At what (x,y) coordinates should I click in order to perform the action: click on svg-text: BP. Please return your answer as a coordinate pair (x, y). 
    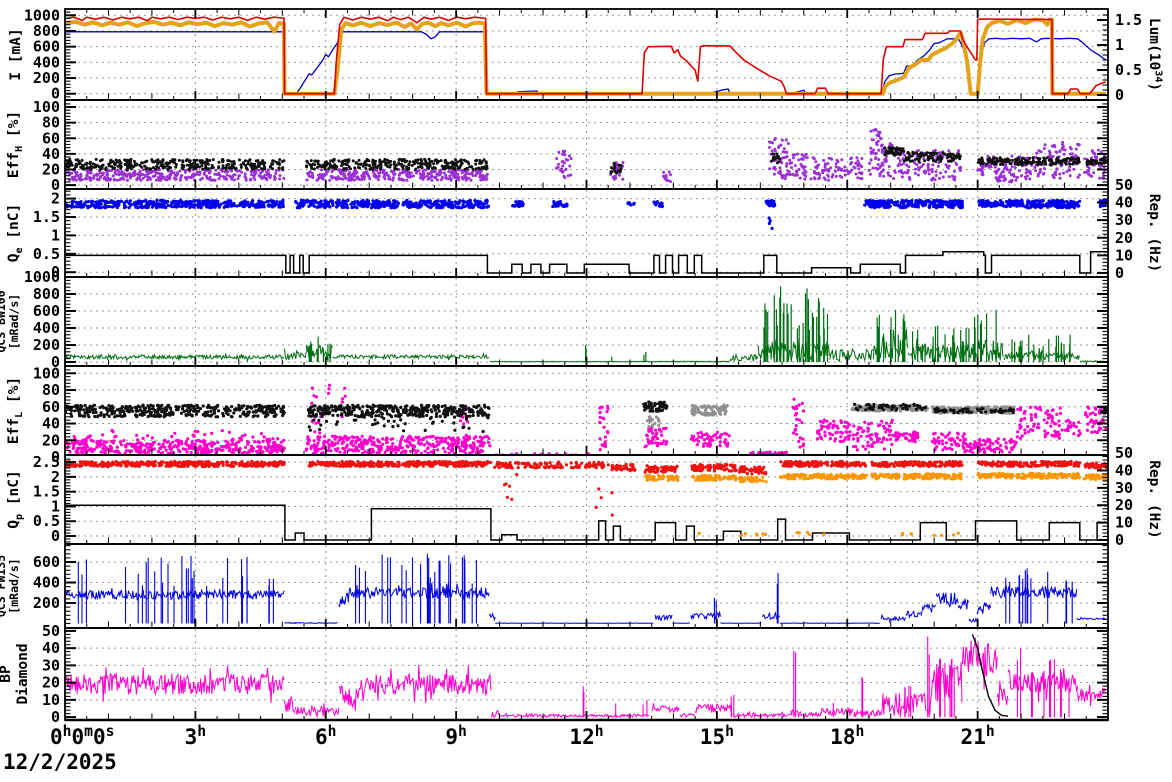
    Looking at the image, I should click on (7, 674).